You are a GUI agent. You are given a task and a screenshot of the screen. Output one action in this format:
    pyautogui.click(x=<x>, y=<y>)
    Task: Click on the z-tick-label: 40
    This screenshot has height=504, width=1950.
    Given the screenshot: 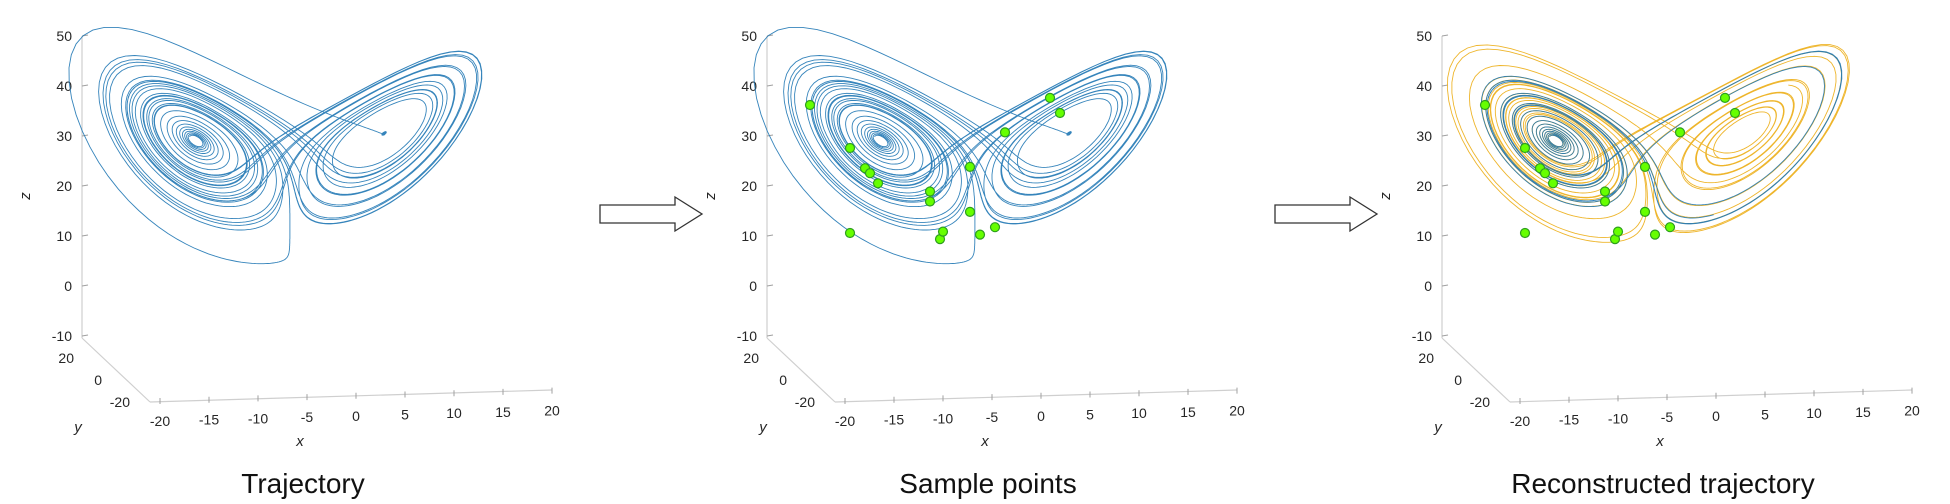 What is the action you would take?
    pyautogui.click(x=1424, y=86)
    